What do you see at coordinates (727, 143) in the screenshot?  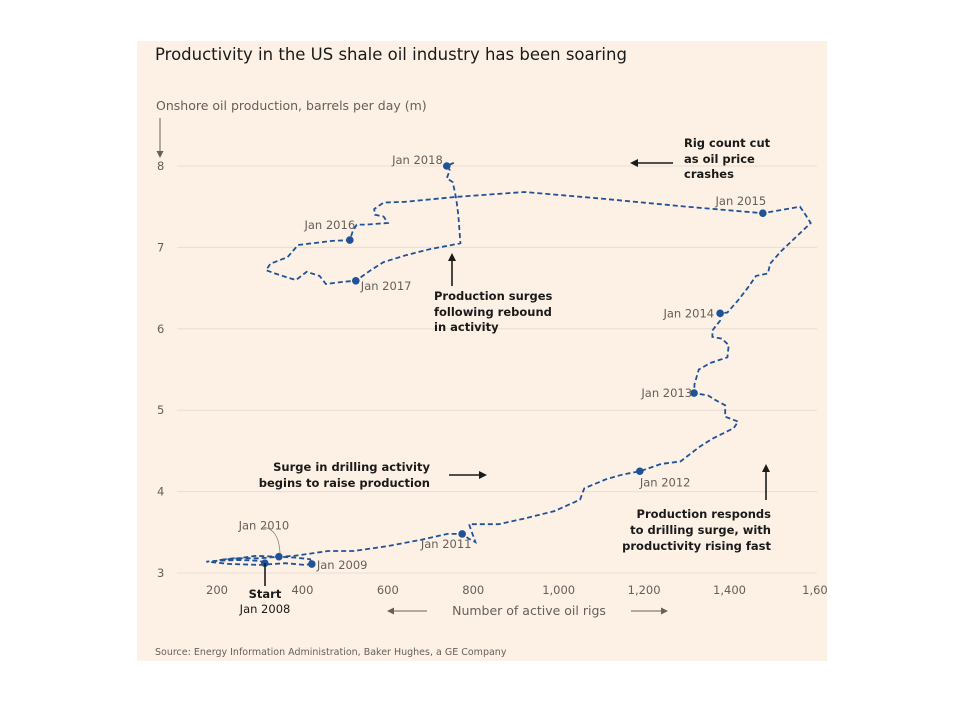 I see `rigcut-annotation-line-1: Rig count cut` at bounding box center [727, 143].